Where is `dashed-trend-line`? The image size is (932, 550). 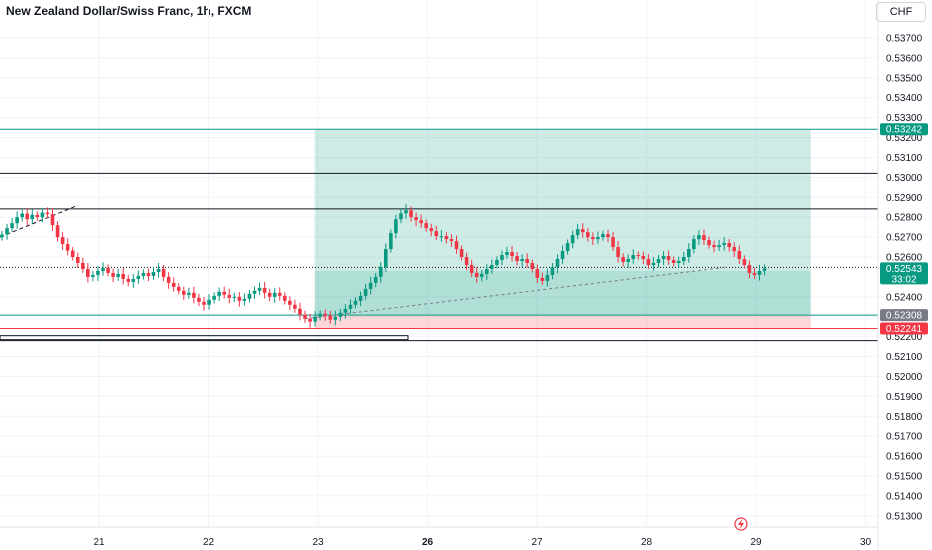
dashed-trend-line is located at coordinates (515, 293).